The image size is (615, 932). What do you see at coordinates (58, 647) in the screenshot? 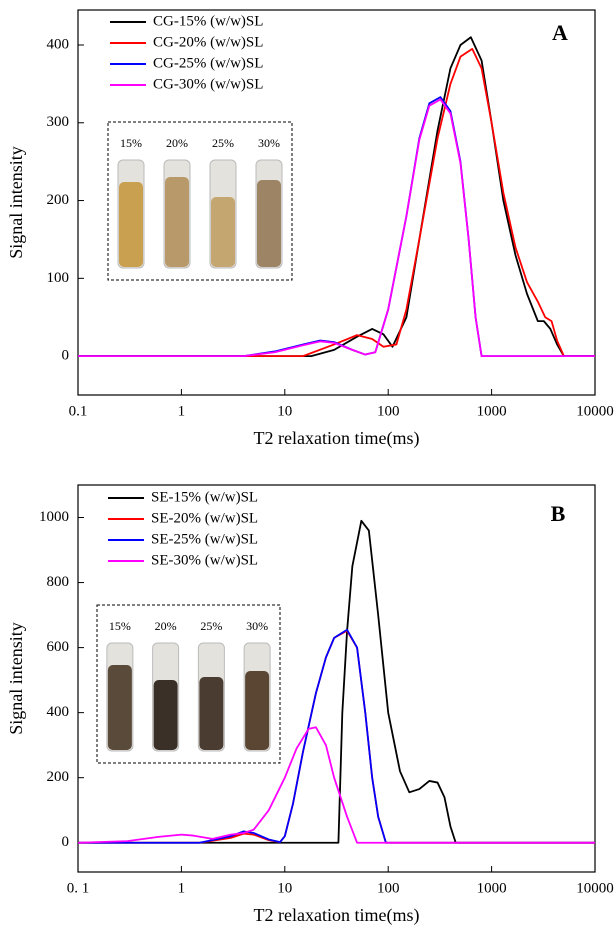
I see `y-tick-label: 600` at bounding box center [58, 647].